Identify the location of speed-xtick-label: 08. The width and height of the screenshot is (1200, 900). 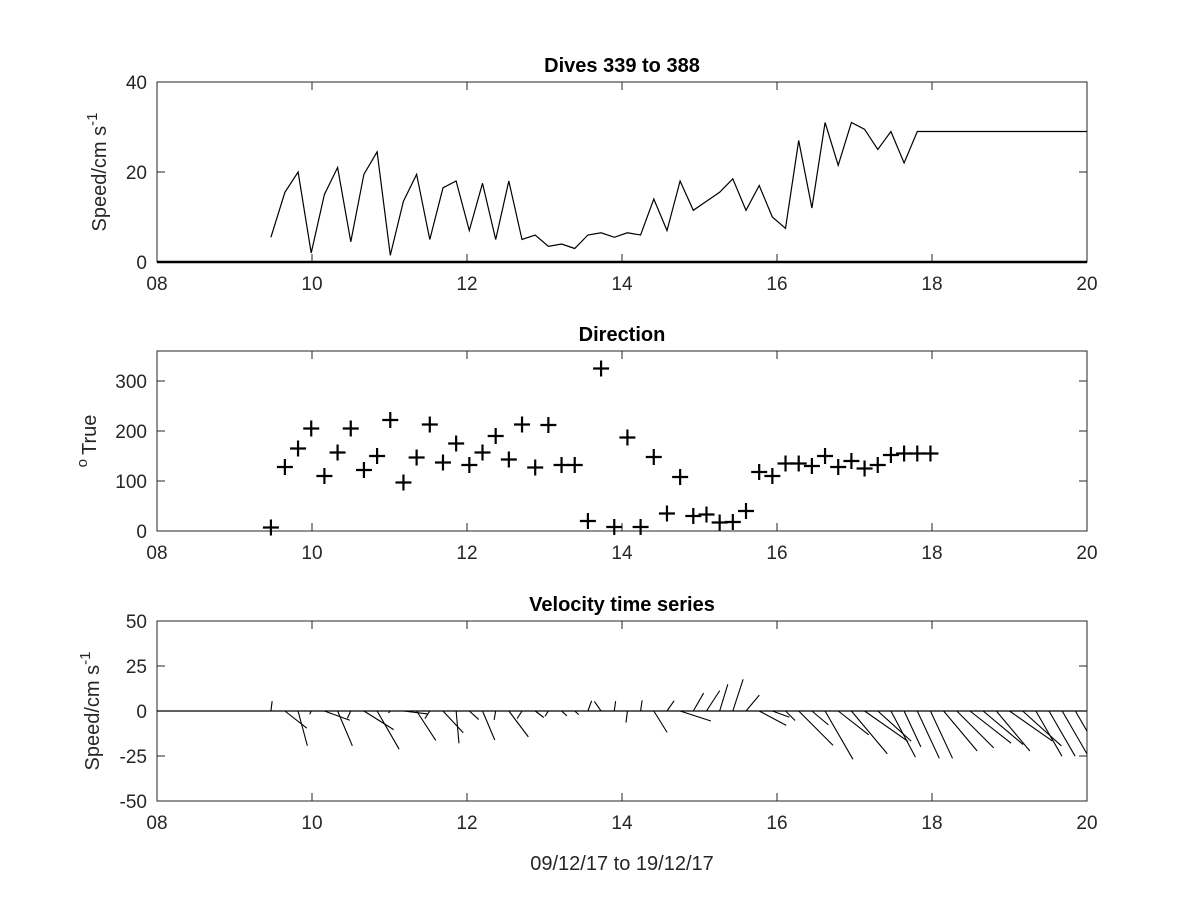
(156, 284).